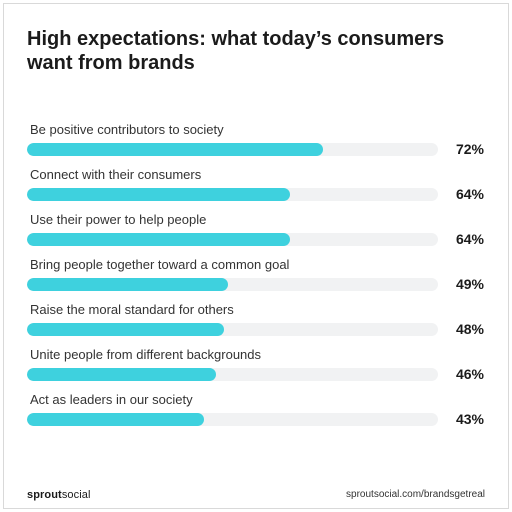 The width and height of the screenshot is (512, 512). I want to click on brand-logo: sproutsocial, so click(59, 495).